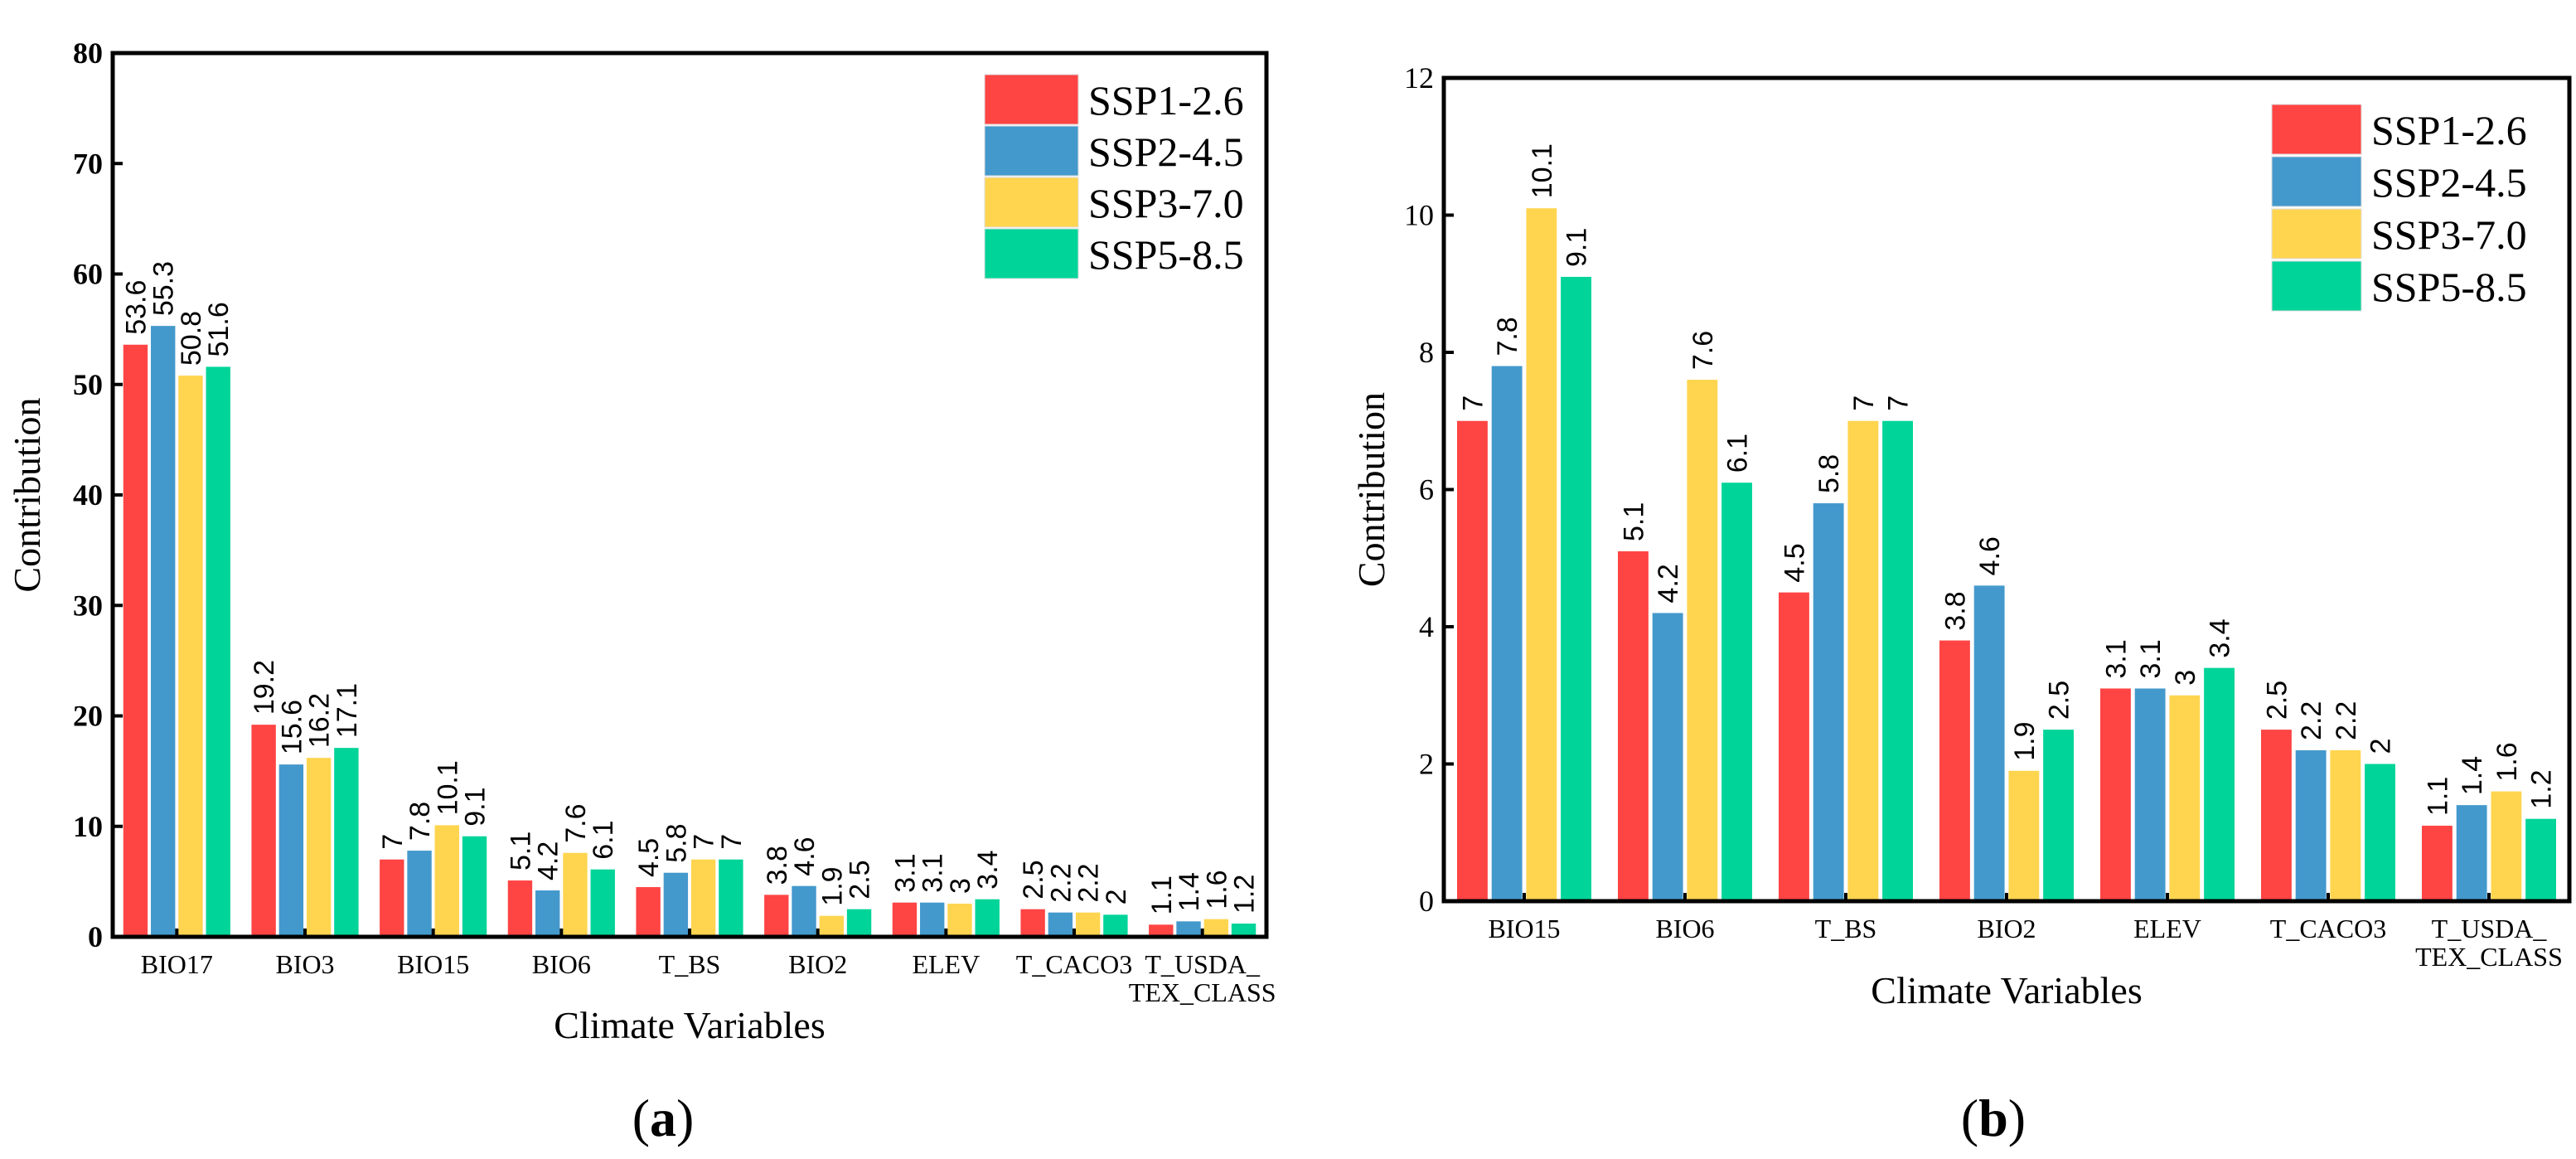  What do you see at coordinates (88, 384) in the screenshot?
I see `y-tick-label: 50` at bounding box center [88, 384].